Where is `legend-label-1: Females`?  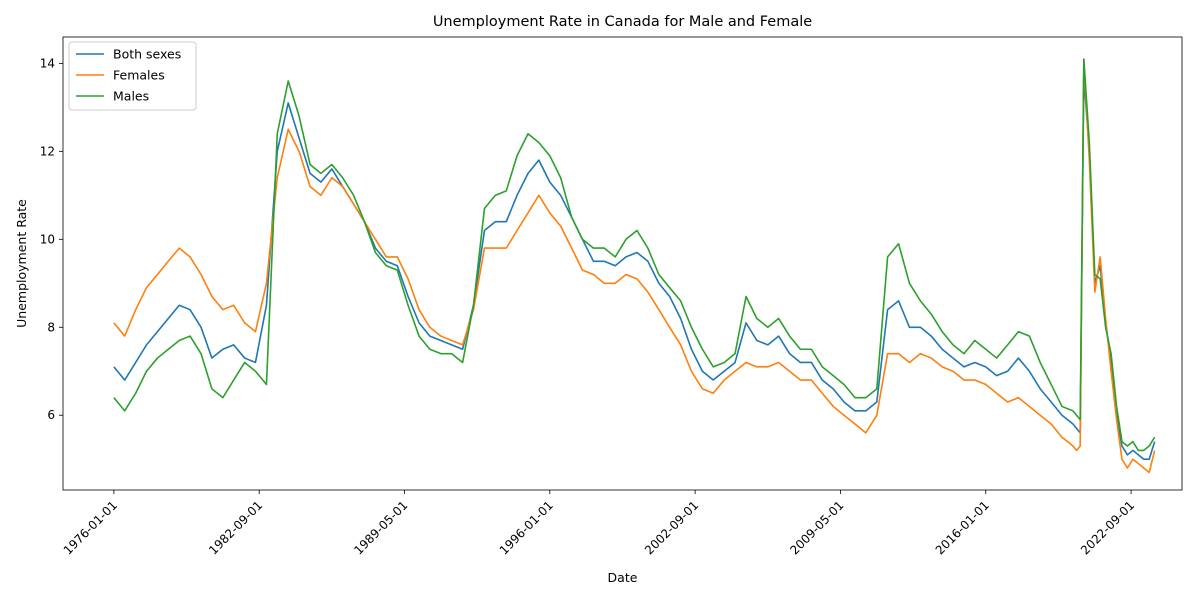
legend-label-1: Females is located at coordinates (139, 75).